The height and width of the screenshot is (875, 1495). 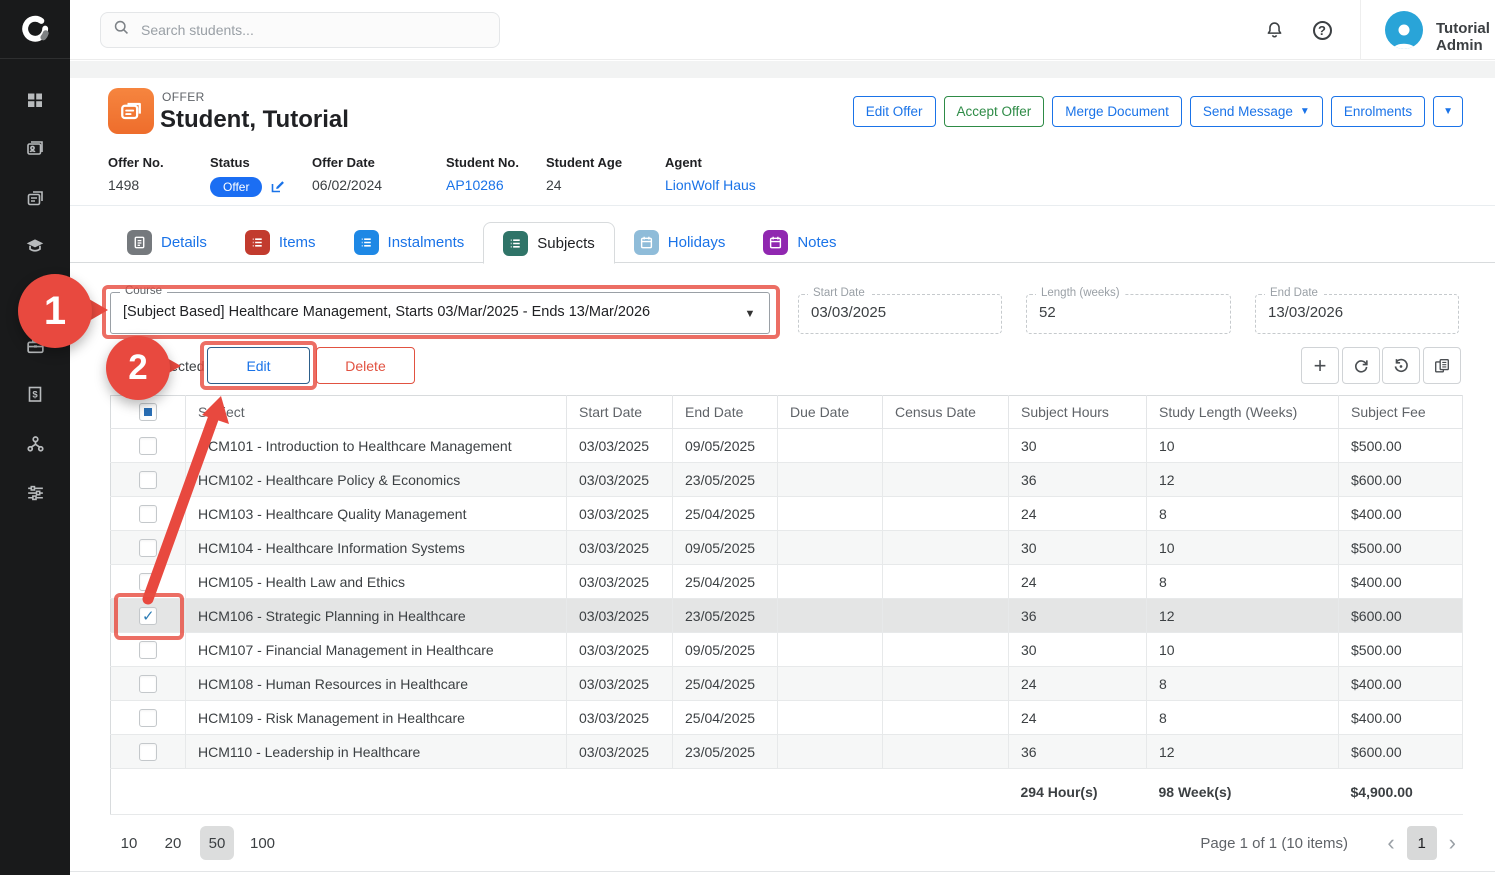 I want to click on column-header-census-date: Census Date, so click(x=945, y=412).